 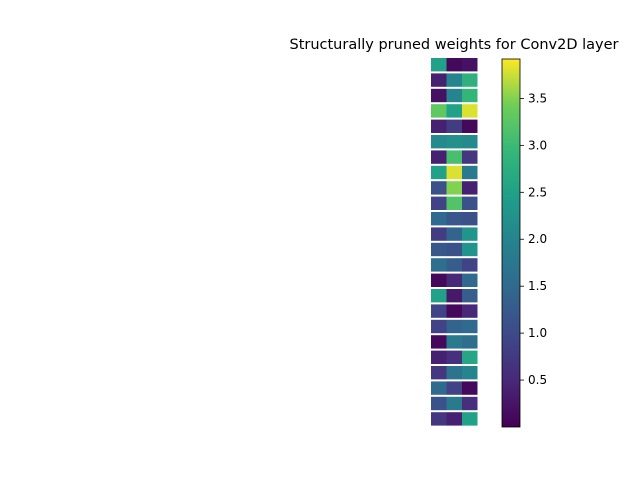 What do you see at coordinates (511, 243) in the screenshot?
I see `colorbar` at bounding box center [511, 243].